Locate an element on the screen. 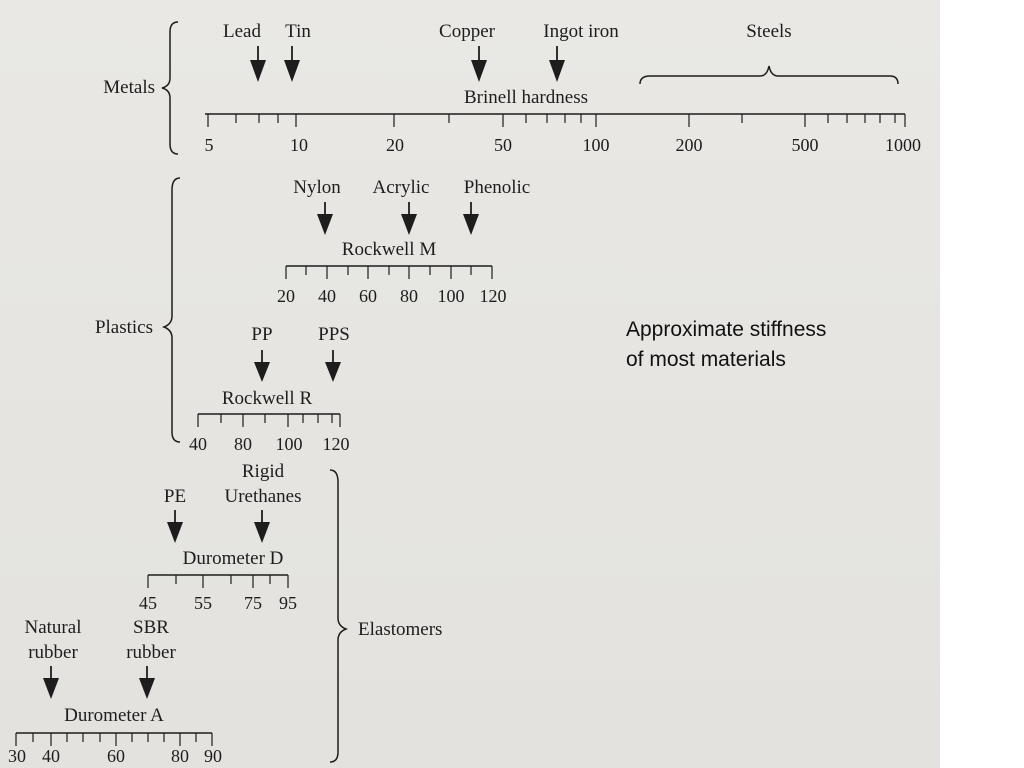 This screenshot has height=768, width=1024. ticks-rockwell-r is located at coordinates (269, 420).